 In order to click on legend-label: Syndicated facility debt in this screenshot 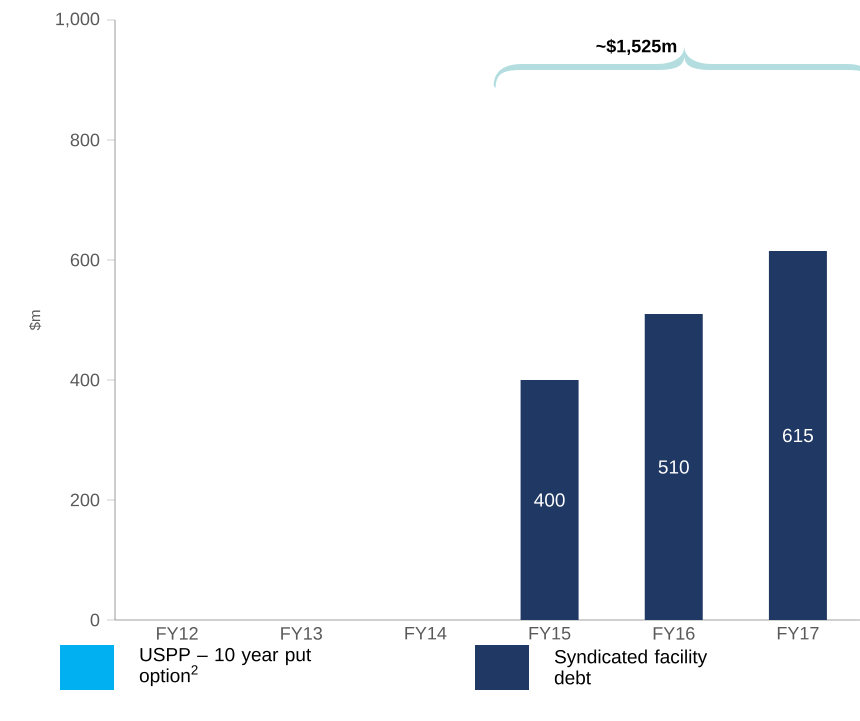, I will do `click(631, 667)`.